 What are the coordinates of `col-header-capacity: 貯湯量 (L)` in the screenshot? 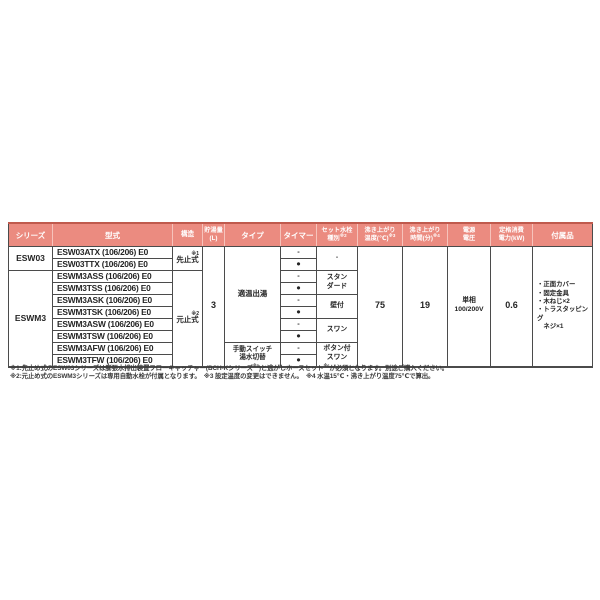 It's located at (213, 234).